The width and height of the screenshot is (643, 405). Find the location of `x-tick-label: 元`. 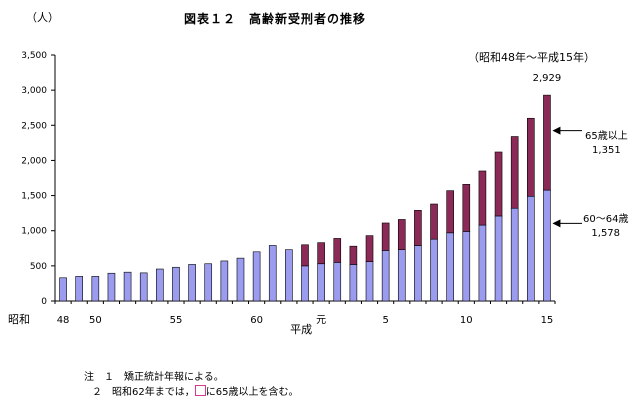

x-tick-label: 元 is located at coordinates (321, 320).